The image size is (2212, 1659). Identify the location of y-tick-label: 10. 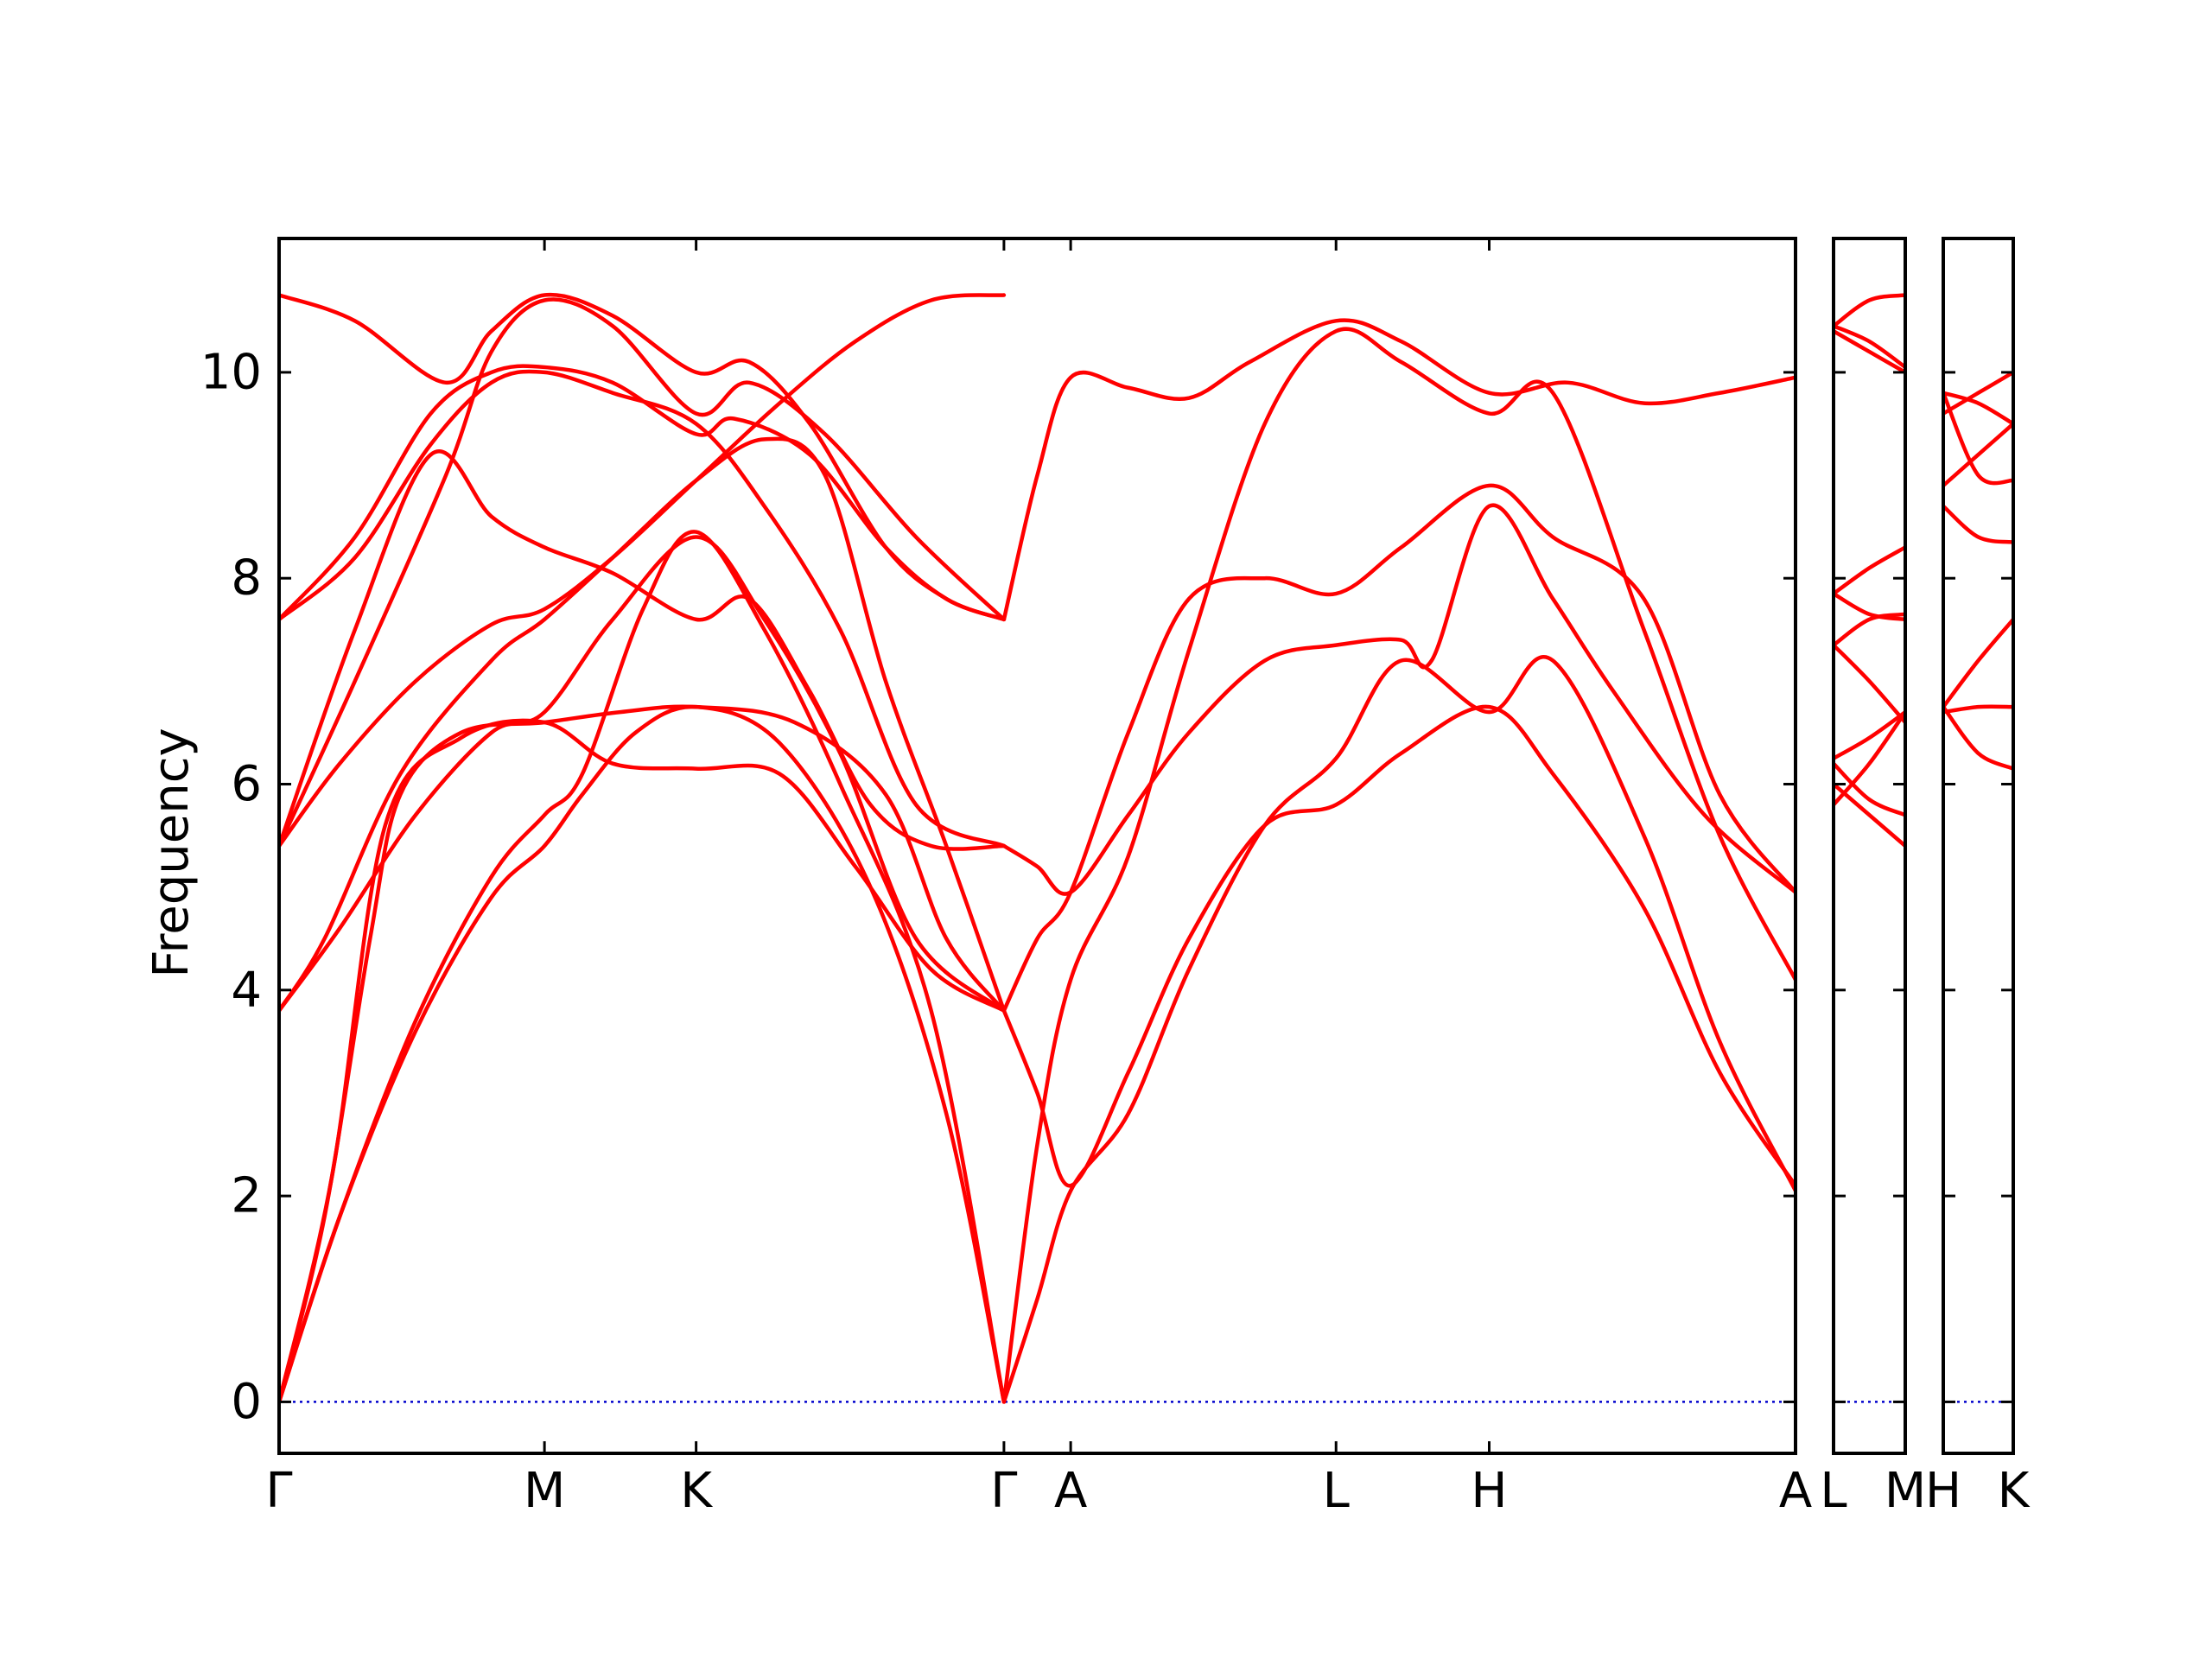
(231, 372).